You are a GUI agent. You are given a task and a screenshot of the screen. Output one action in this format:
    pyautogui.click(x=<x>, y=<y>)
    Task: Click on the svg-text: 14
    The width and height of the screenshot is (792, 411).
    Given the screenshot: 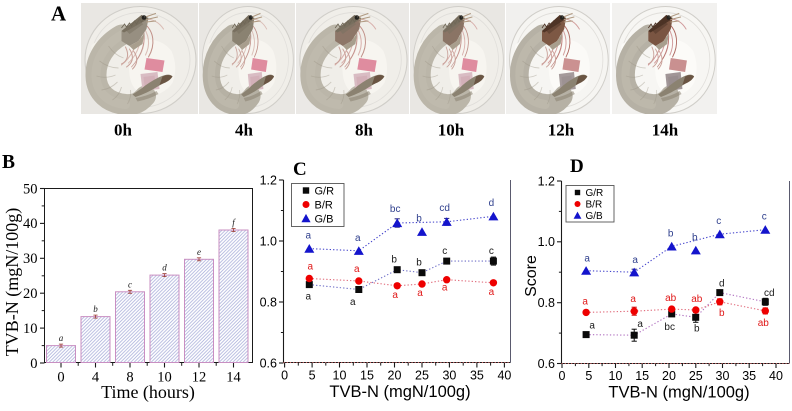 What is the action you would take?
    pyautogui.click(x=233, y=378)
    